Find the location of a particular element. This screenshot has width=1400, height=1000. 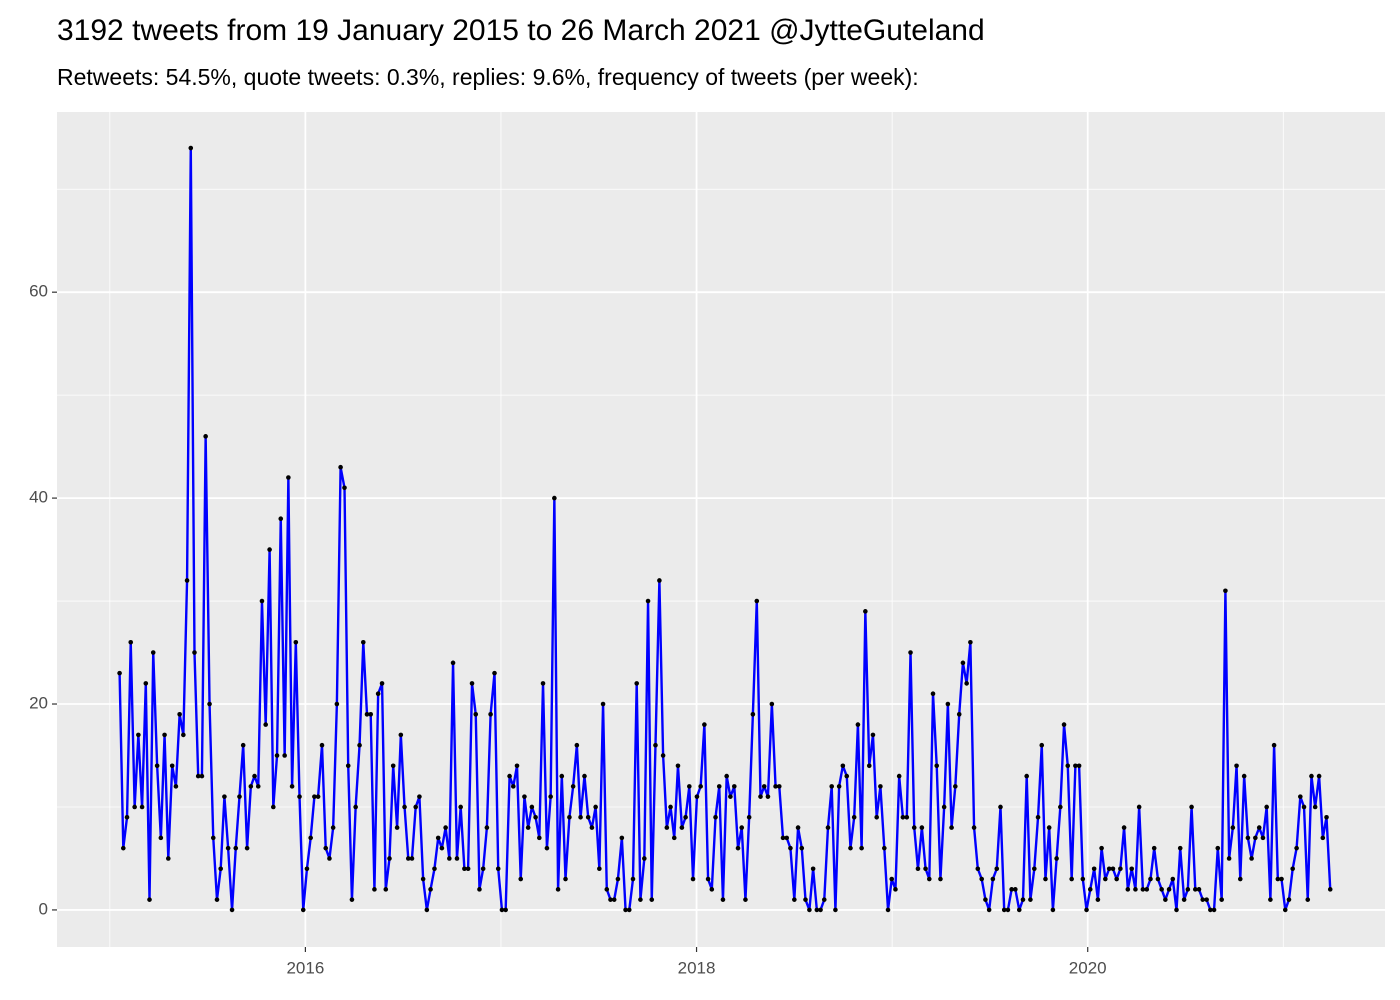

y-tick-label: 40 is located at coordinates (38, 497).